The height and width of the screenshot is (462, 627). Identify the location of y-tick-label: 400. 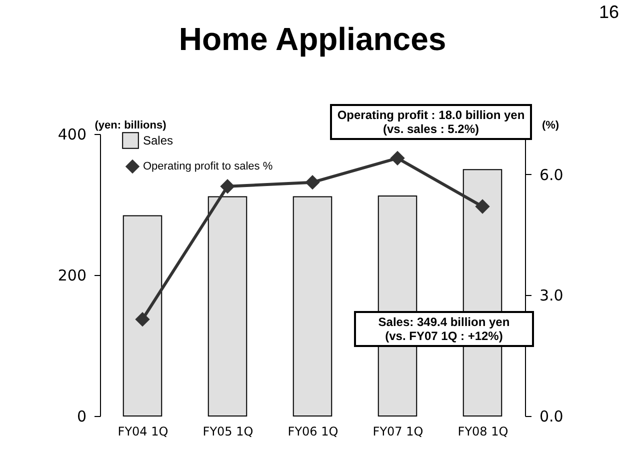
(72, 135).